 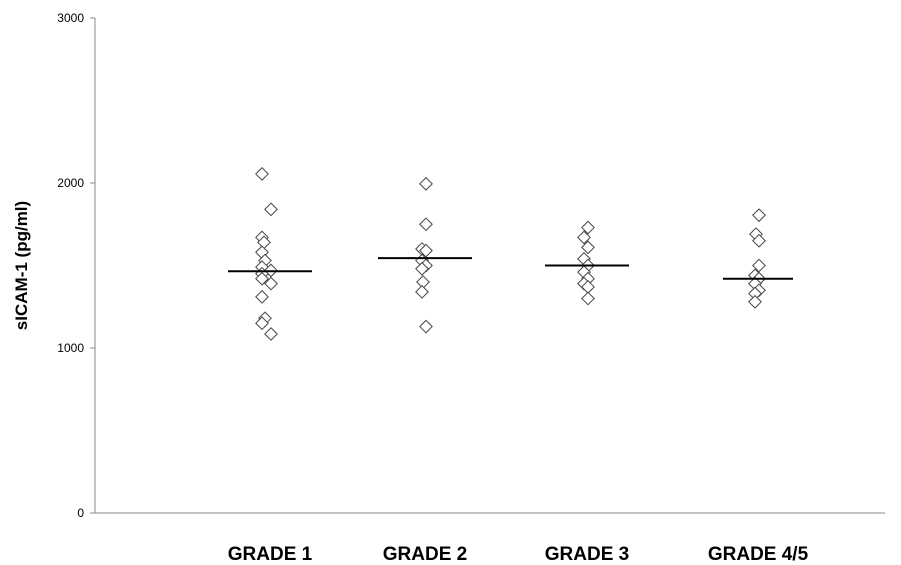 What do you see at coordinates (425, 554) in the screenshot?
I see `category-label: GRADE 2` at bounding box center [425, 554].